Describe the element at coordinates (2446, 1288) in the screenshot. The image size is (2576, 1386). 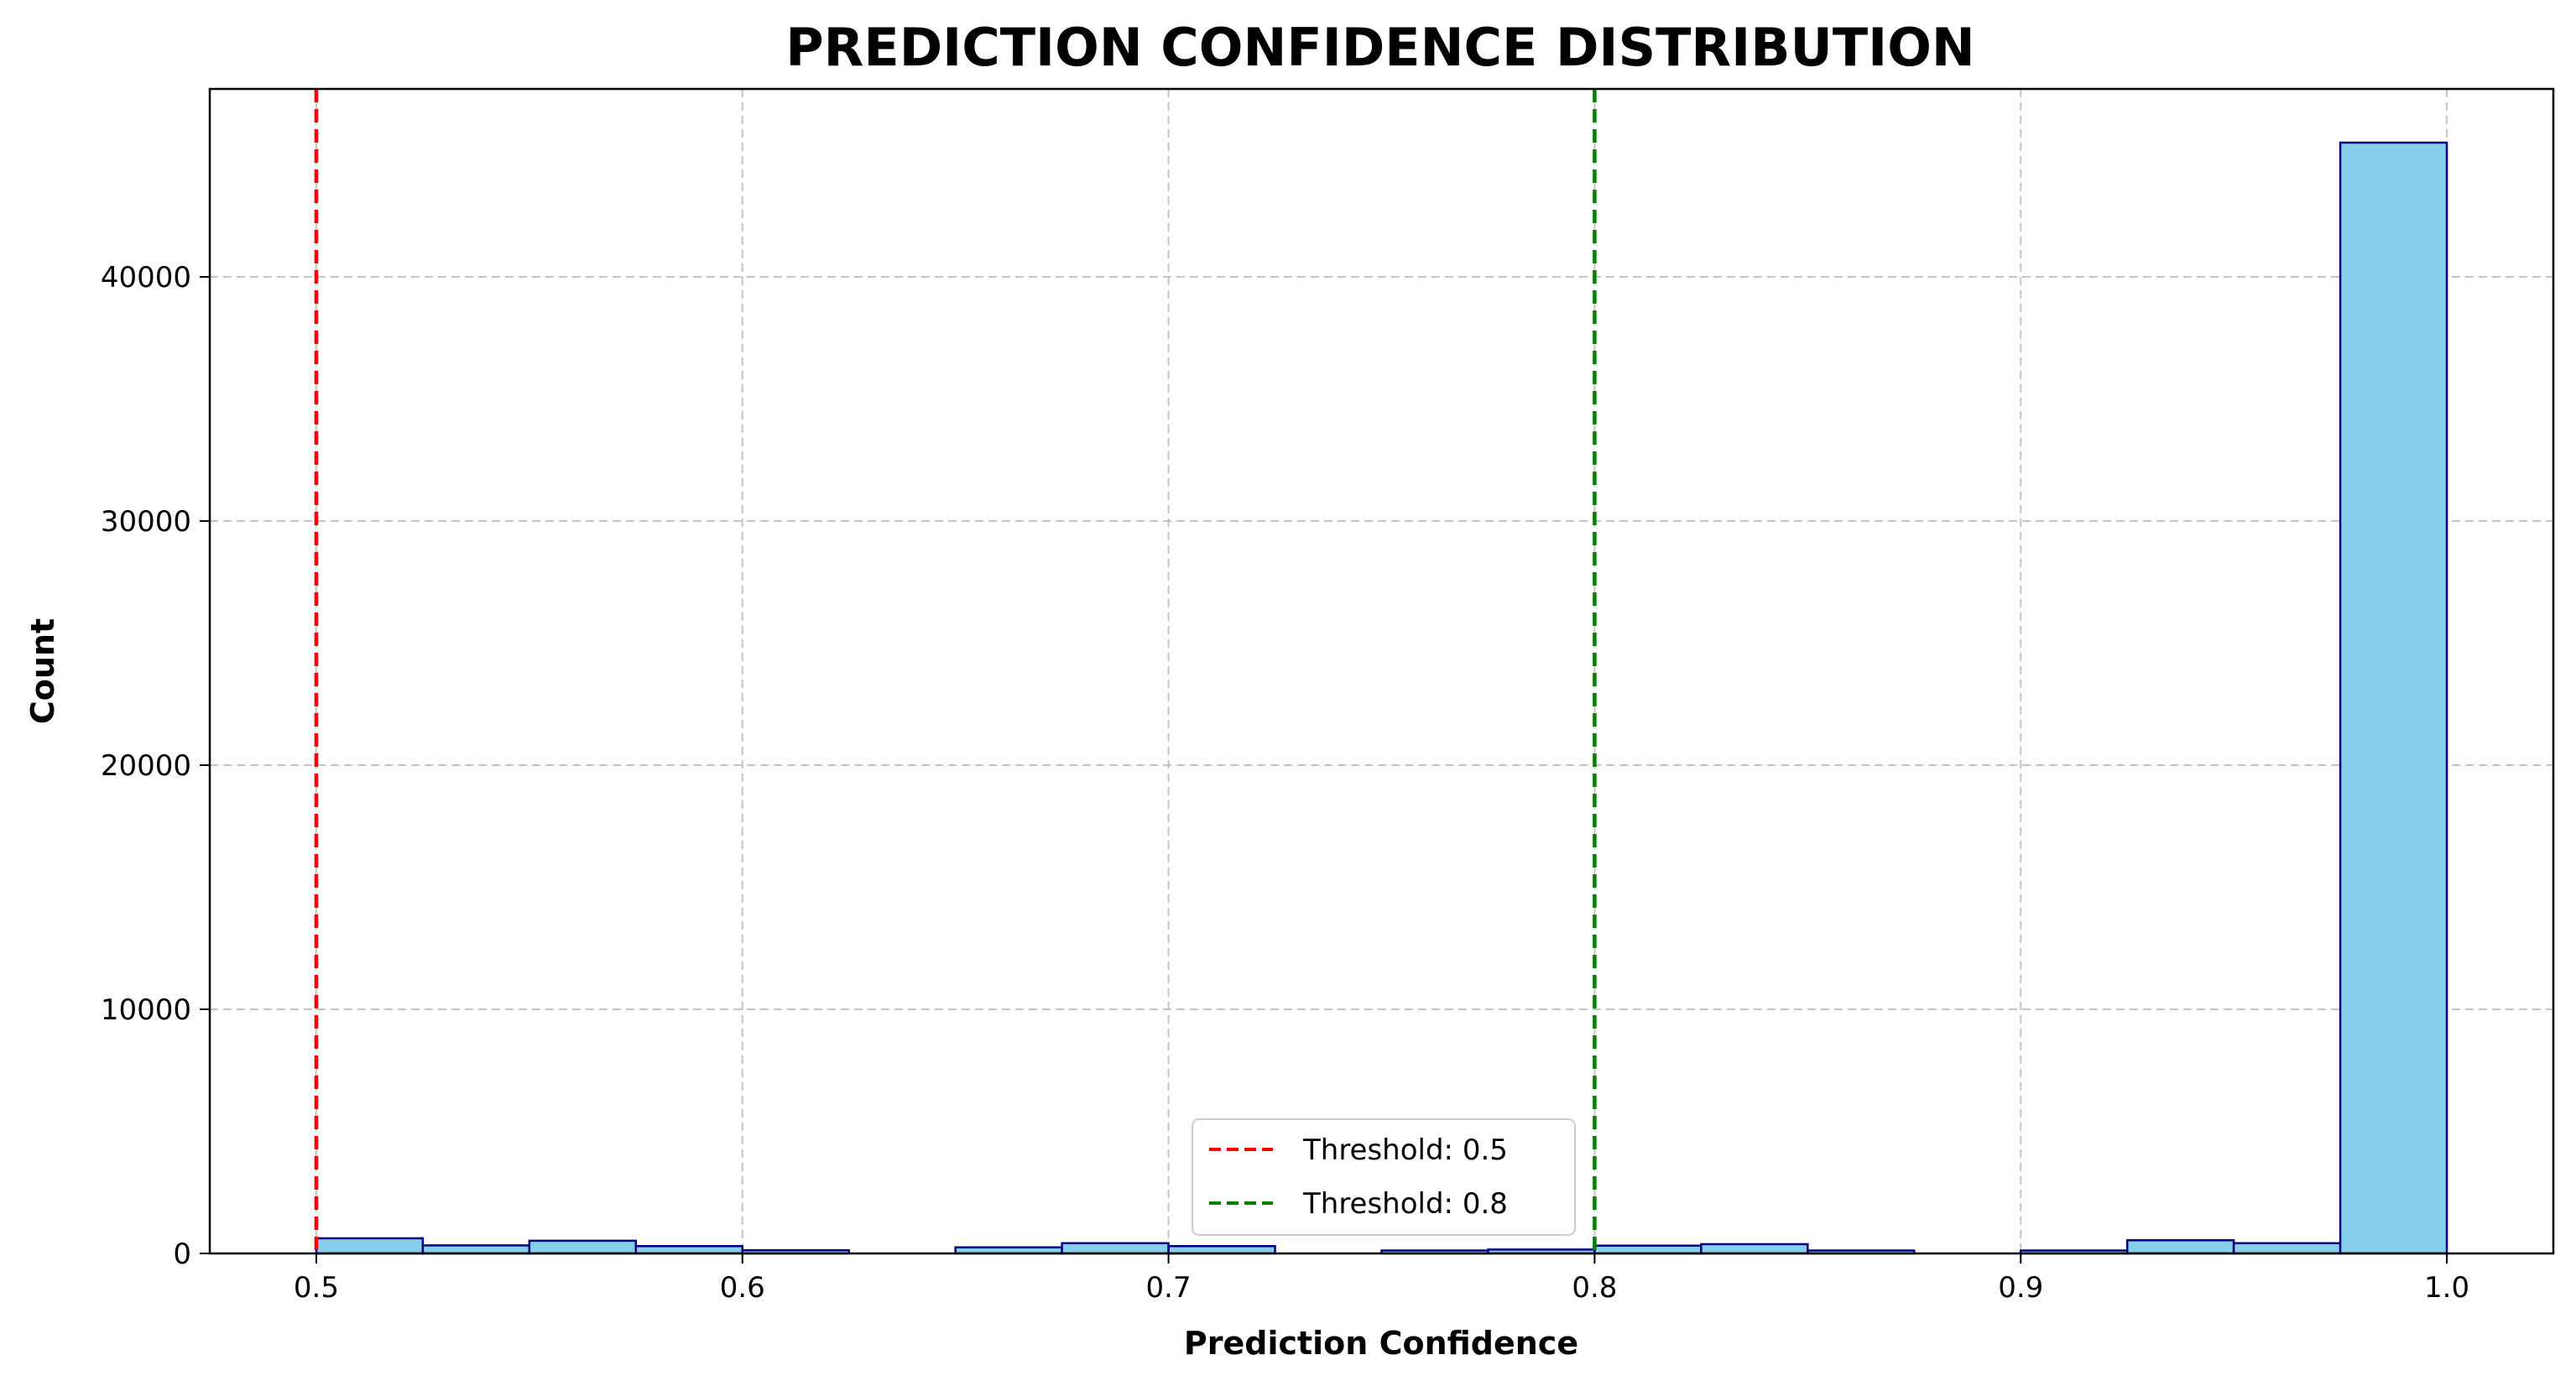
I see `x-tick-label-1.0: 1.0` at that location.